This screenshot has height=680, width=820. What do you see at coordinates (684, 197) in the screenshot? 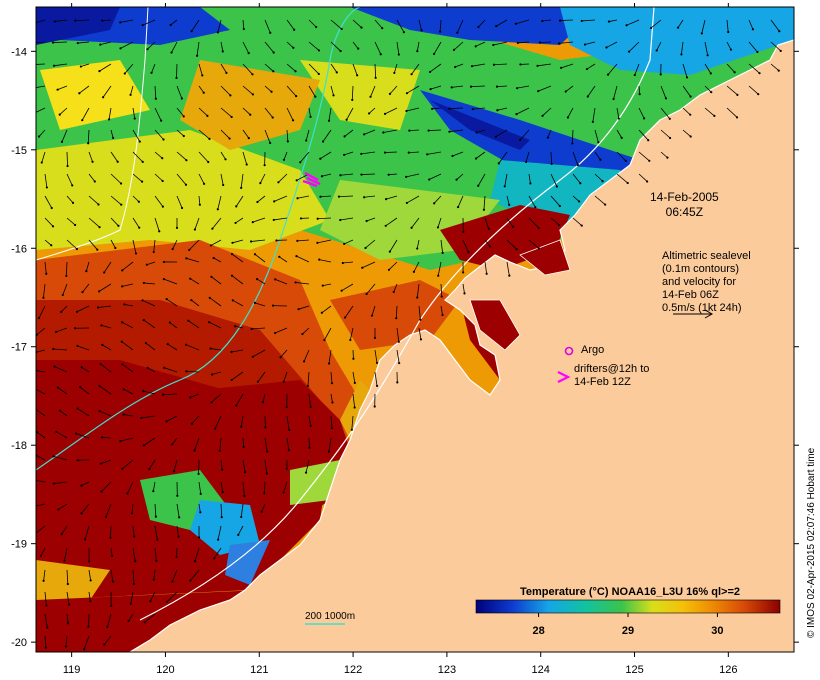
I see `date-label: 14-Feb-2005` at bounding box center [684, 197].